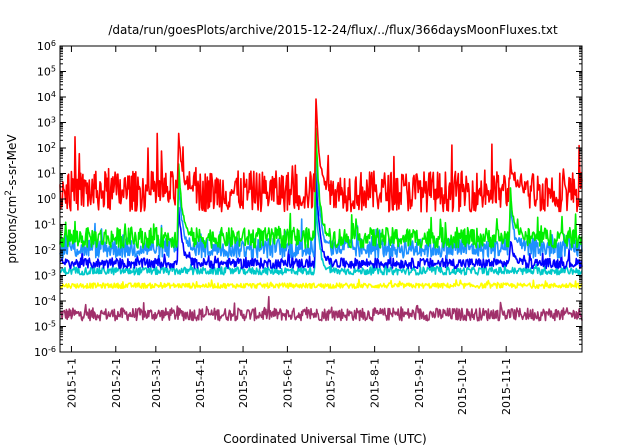 The width and height of the screenshot is (640, 448). Describe the element at coordinates (287, 383) in the screenshot. I see `x-tick-label: 2015-6-1` at that location.